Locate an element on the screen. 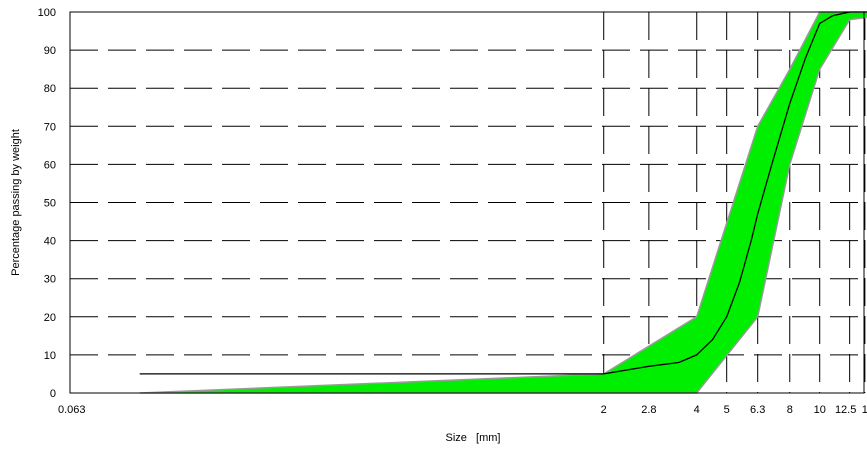 This screenshot has width=867, height=449. y-tick-label: 60 is located at coordinates (50, 165).